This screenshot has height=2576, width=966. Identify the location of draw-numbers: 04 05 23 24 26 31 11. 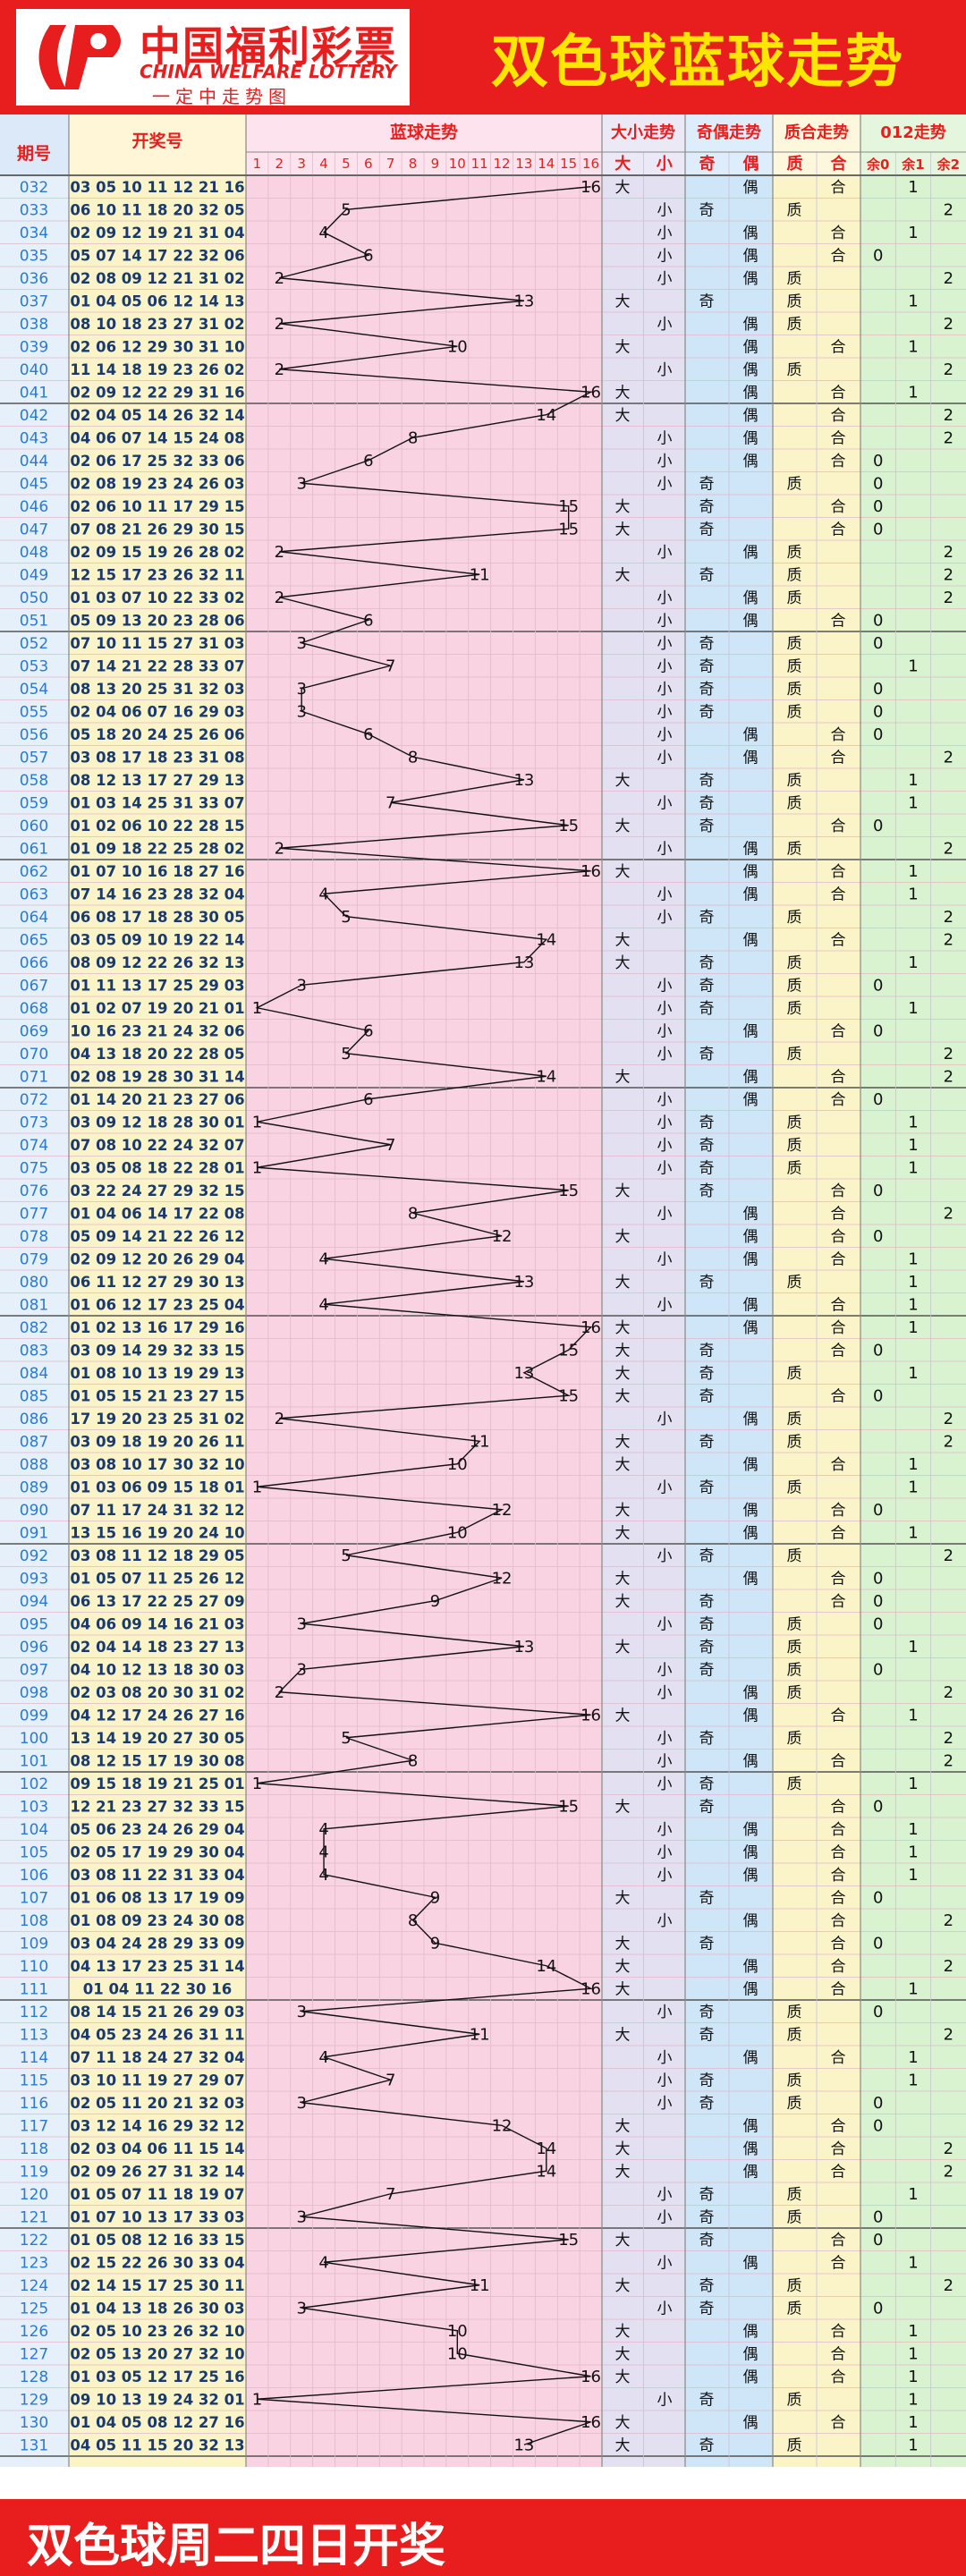
(157, 2034).